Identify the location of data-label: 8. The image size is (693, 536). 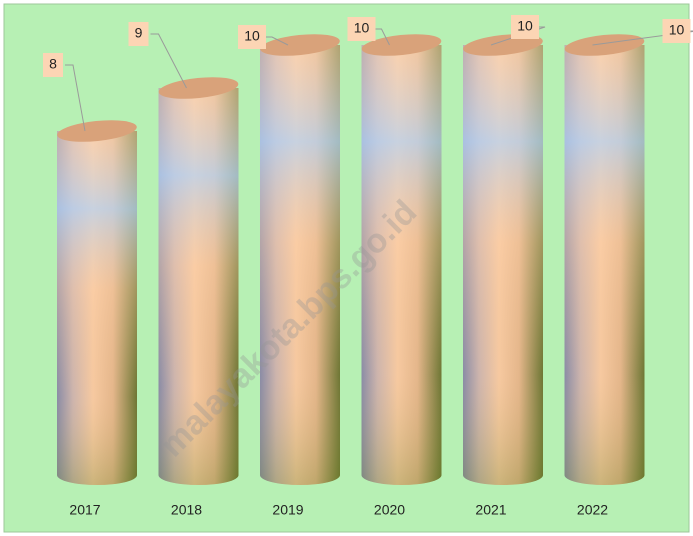
(53, 64).